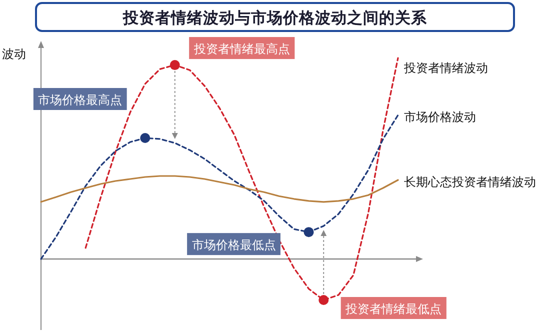  I want to click on y-axis-title: 波动, so click(14, 54).